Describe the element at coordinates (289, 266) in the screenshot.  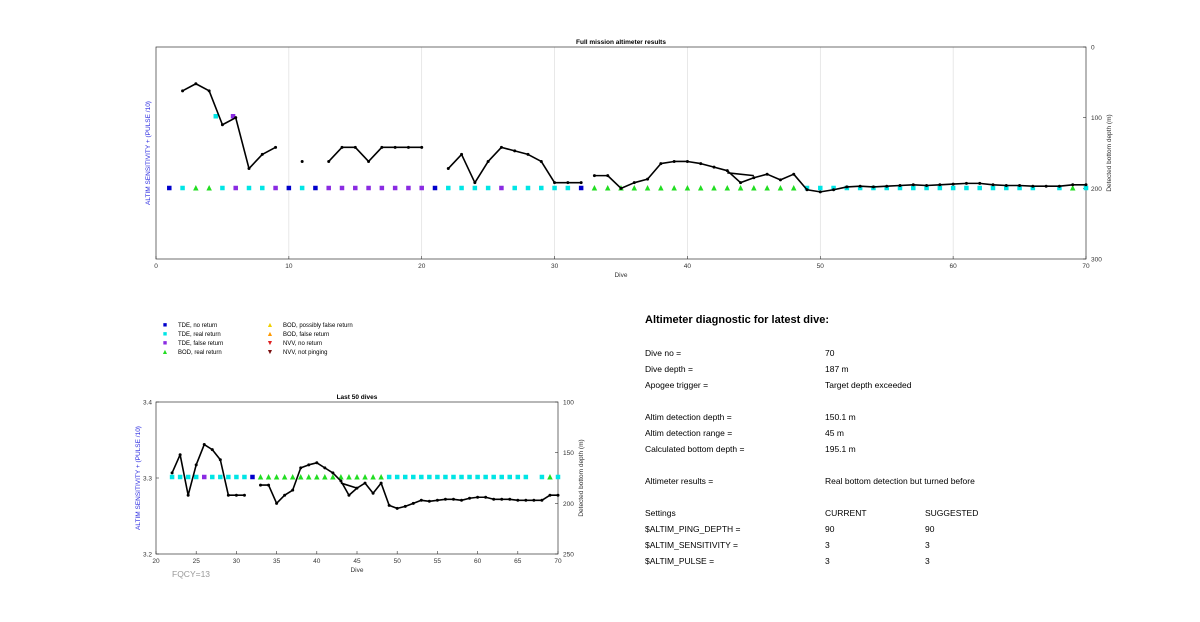
I see `x-tick-label: 10` at that location.